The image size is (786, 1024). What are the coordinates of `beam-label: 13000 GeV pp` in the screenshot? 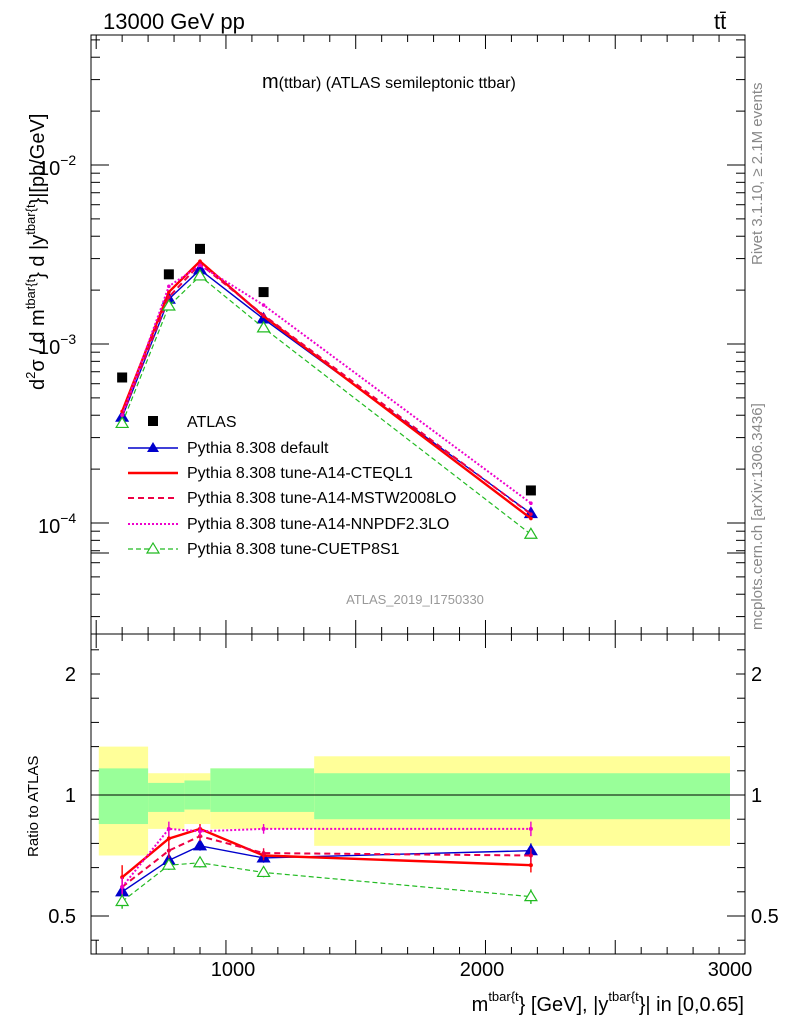 It's located at (174, 21).